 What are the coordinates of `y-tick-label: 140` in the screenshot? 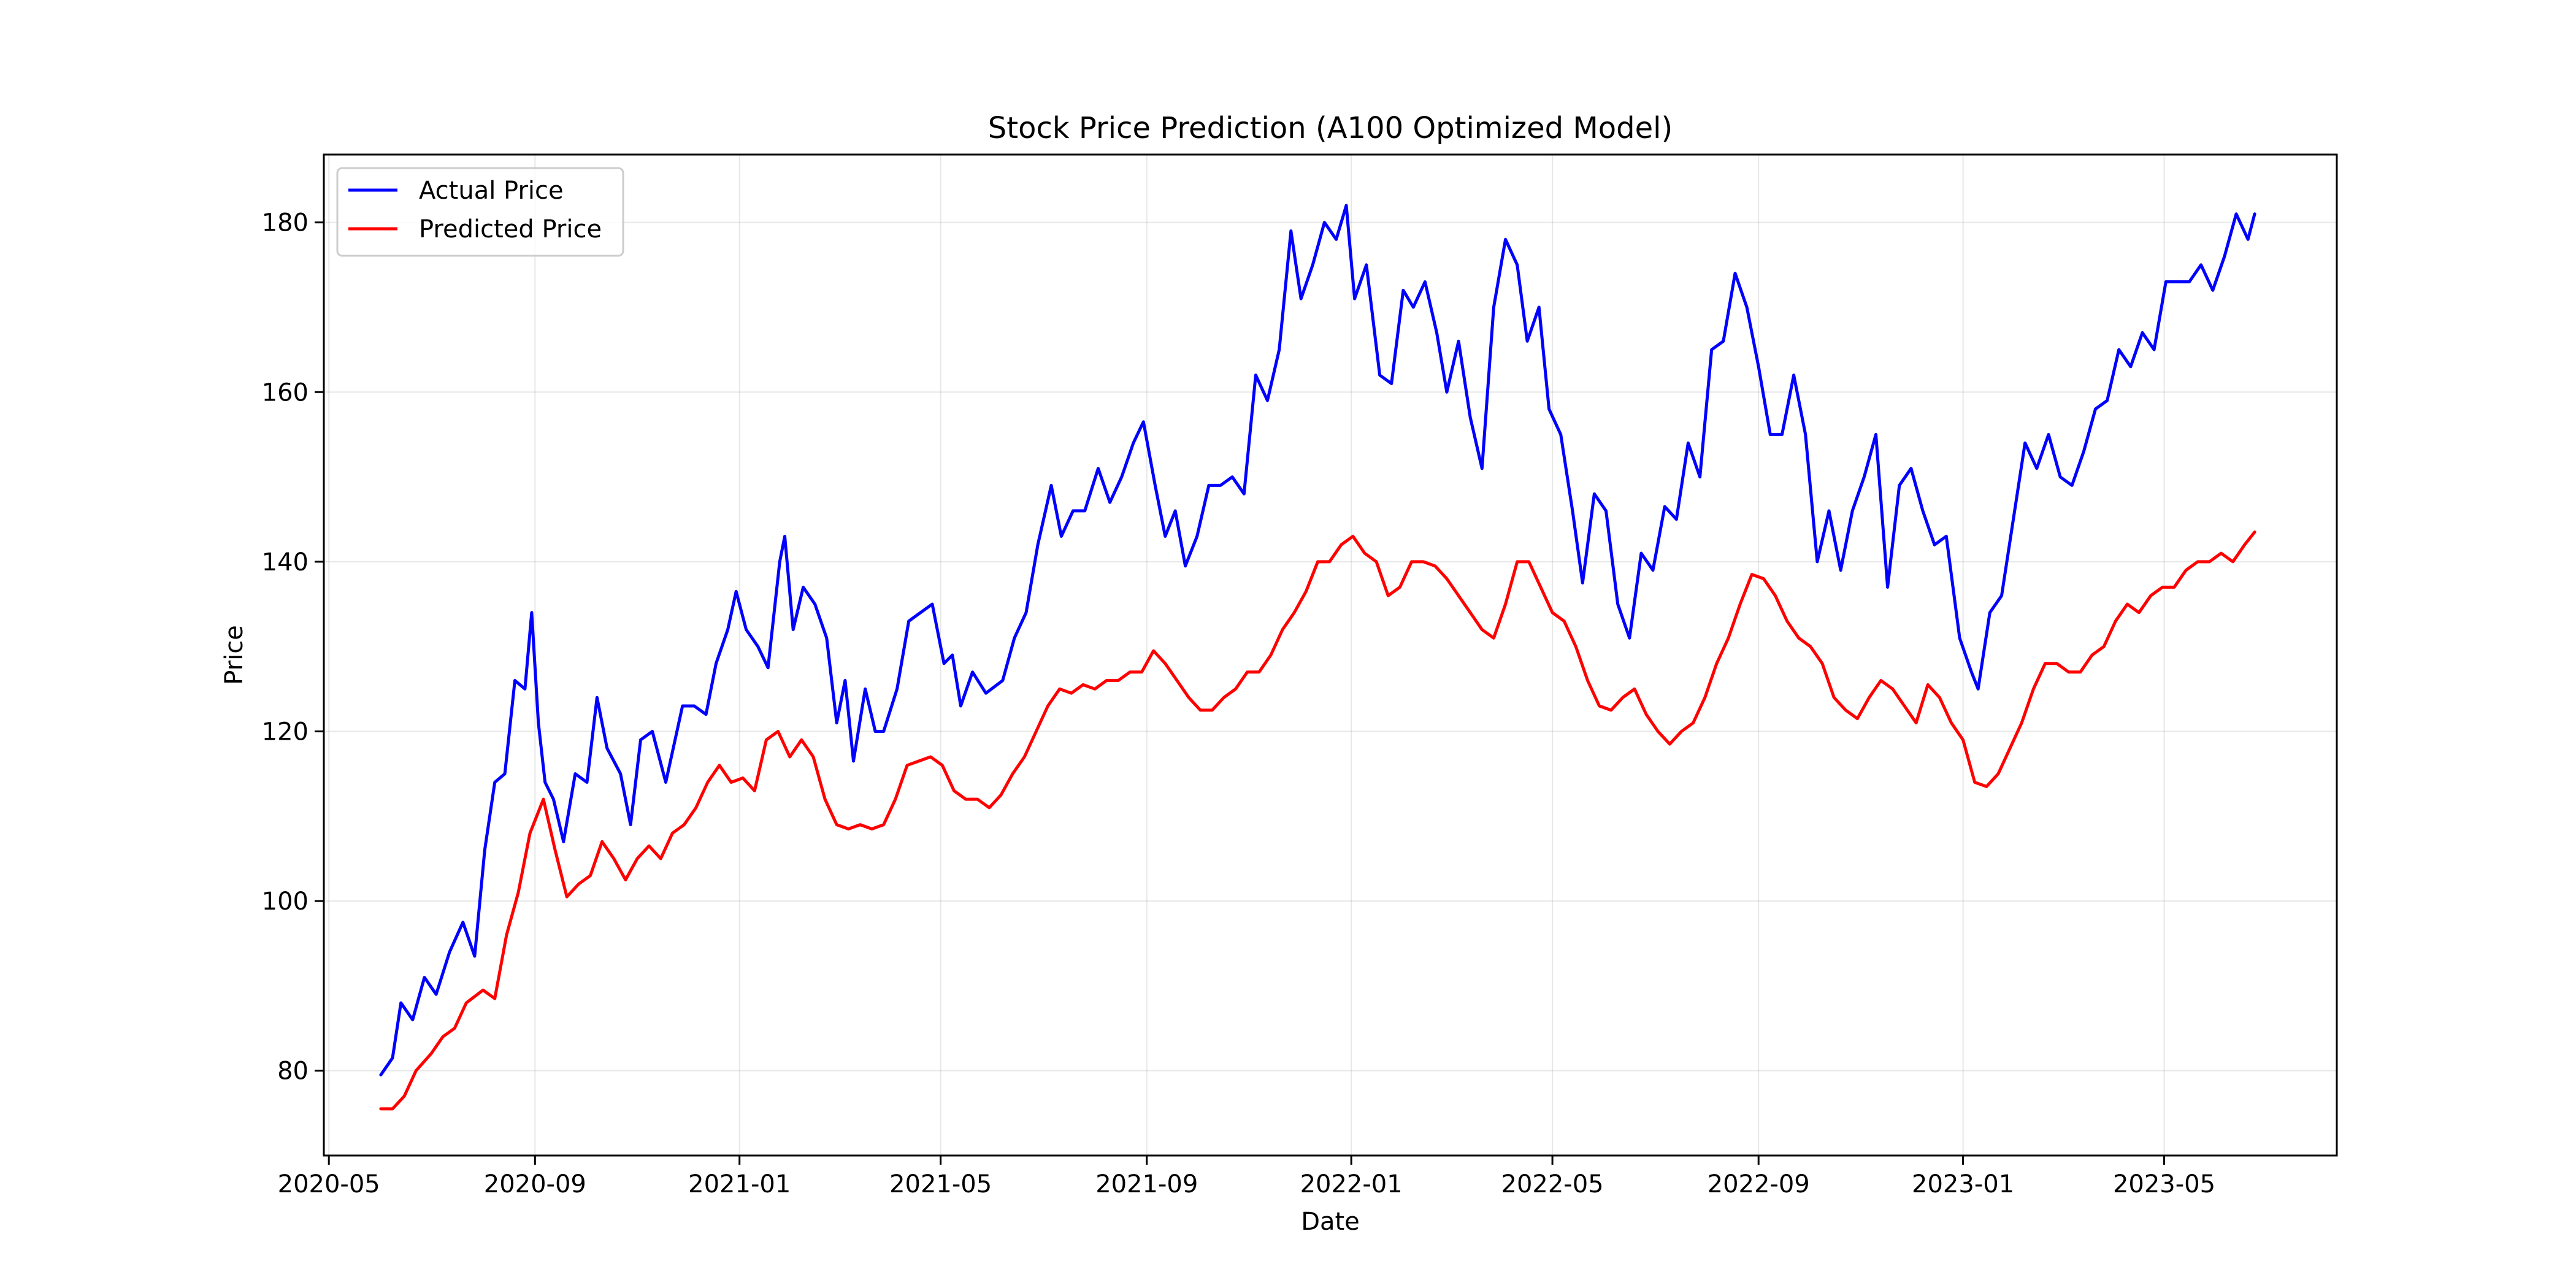 It's located at (285, 562).